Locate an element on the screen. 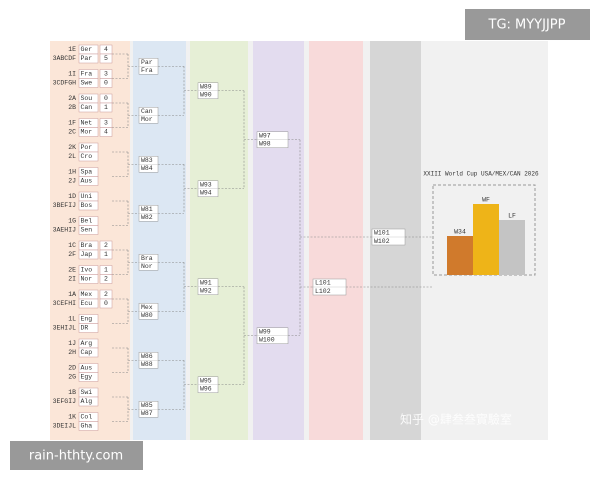 This screenshot has width=600, height=480. team-name: Egy is located at coordinates (87, 377).